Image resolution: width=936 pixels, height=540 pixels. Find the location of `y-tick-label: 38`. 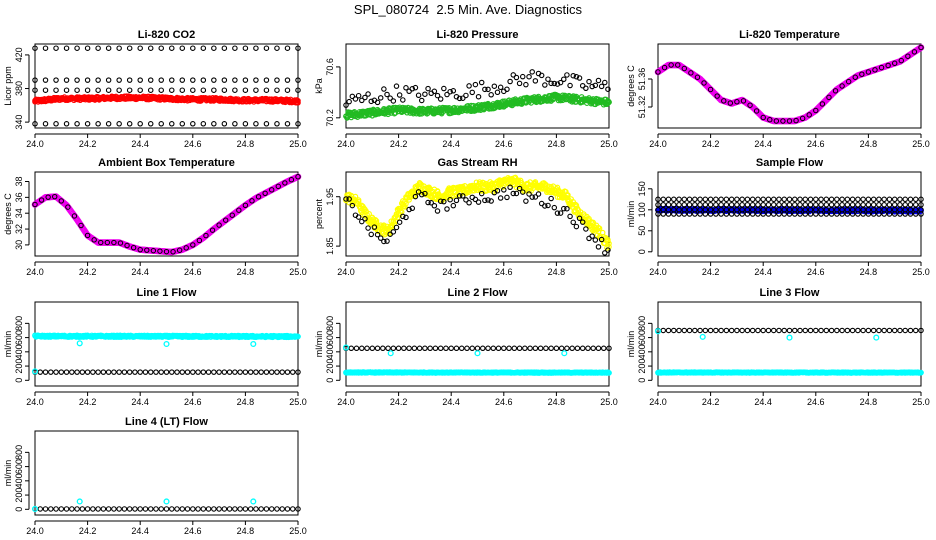

y-tick-label: 38 is located at coordinates (19, 182).